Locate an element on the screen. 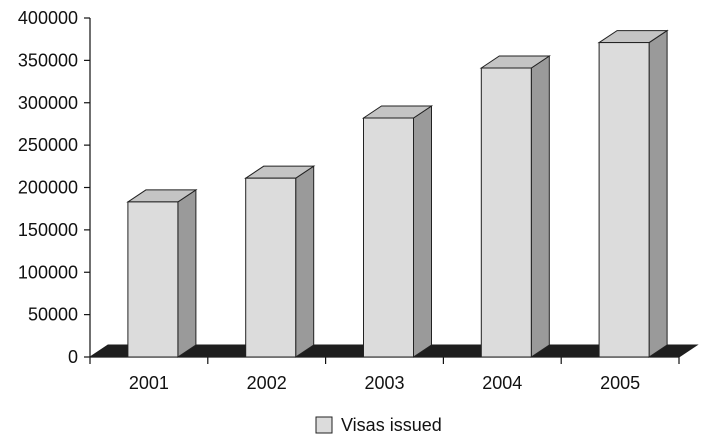 Image resolution: width=707 pixels, height=436 pixels. y-tick-label: 300000 is located at coordinates (48, 103).